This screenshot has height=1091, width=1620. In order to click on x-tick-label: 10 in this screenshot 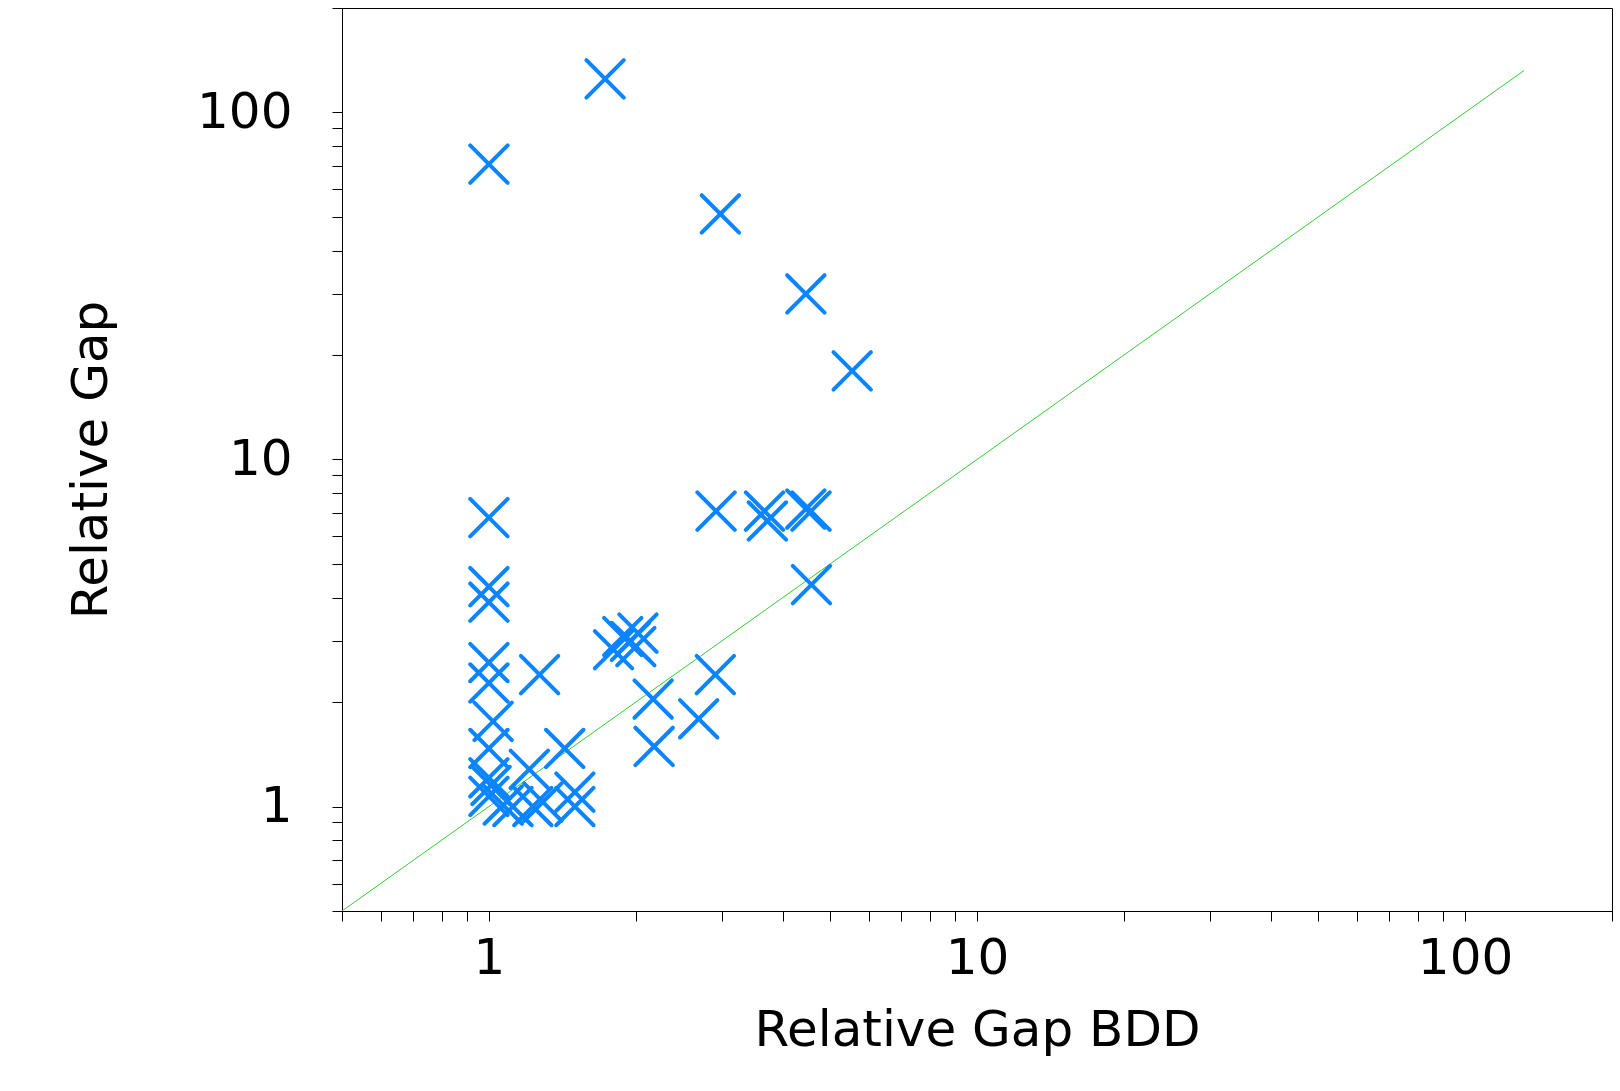, I will do `click(977, 956)`.